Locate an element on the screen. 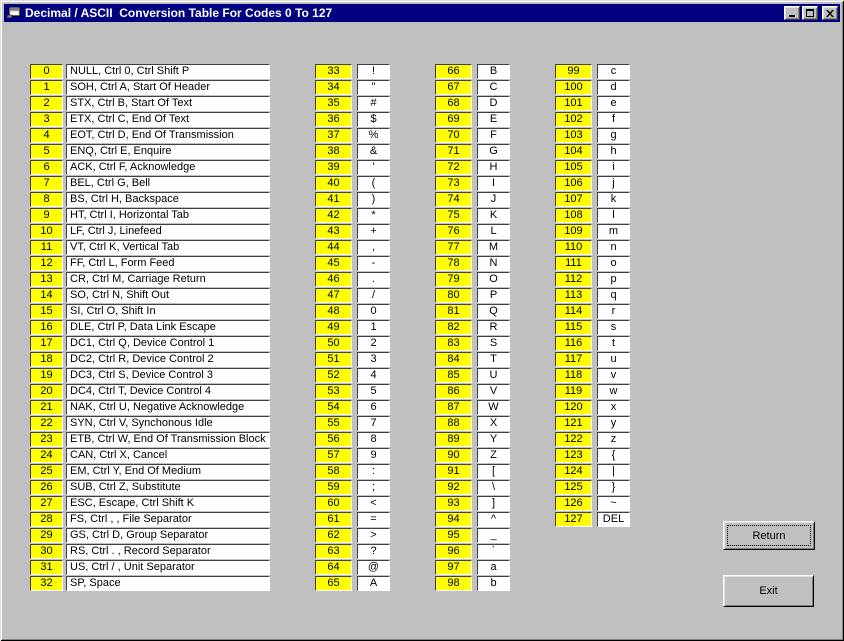  table-row: 101 e is located at coordinates (592, 103).